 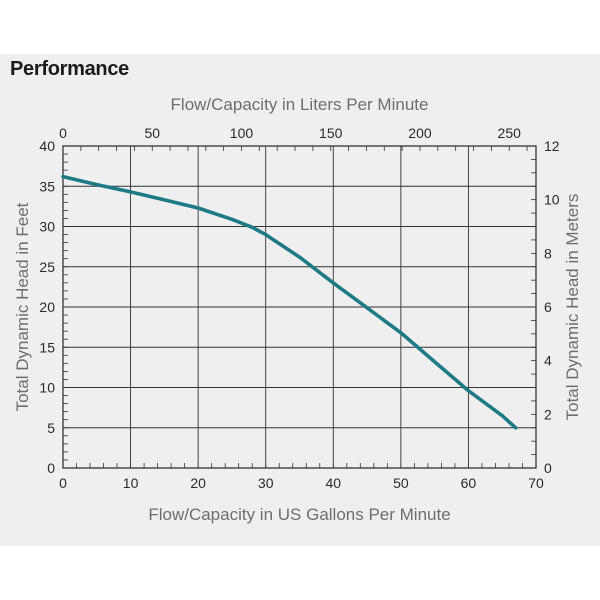 I want to click on x2-tick-label: 100, so click(x=242, y=133).